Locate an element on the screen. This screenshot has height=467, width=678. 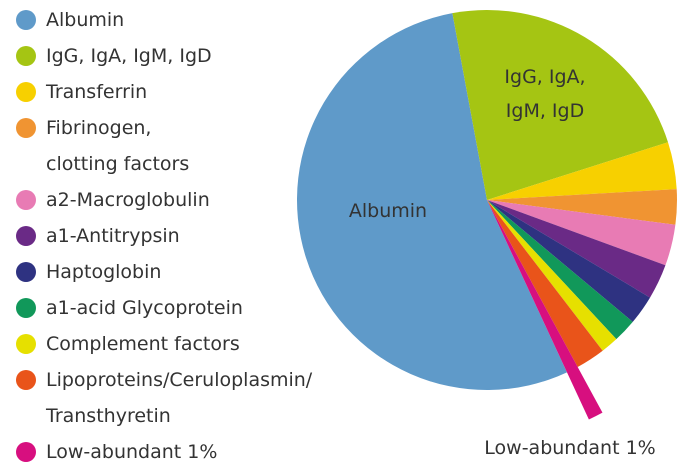
legend-item: Albumin is located at coordinates (164, 20).